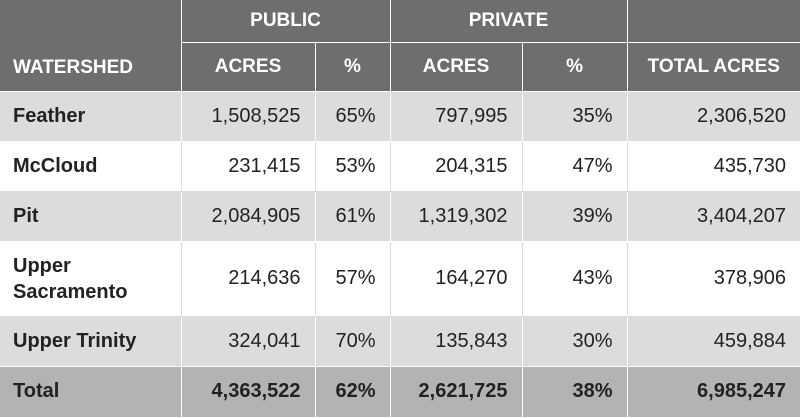 The height and width of the screenshot is (418, 800). Describe the element at coordinates (285, 21) in the screenshot. I see `header-group-public: PUBLIC` at that location.